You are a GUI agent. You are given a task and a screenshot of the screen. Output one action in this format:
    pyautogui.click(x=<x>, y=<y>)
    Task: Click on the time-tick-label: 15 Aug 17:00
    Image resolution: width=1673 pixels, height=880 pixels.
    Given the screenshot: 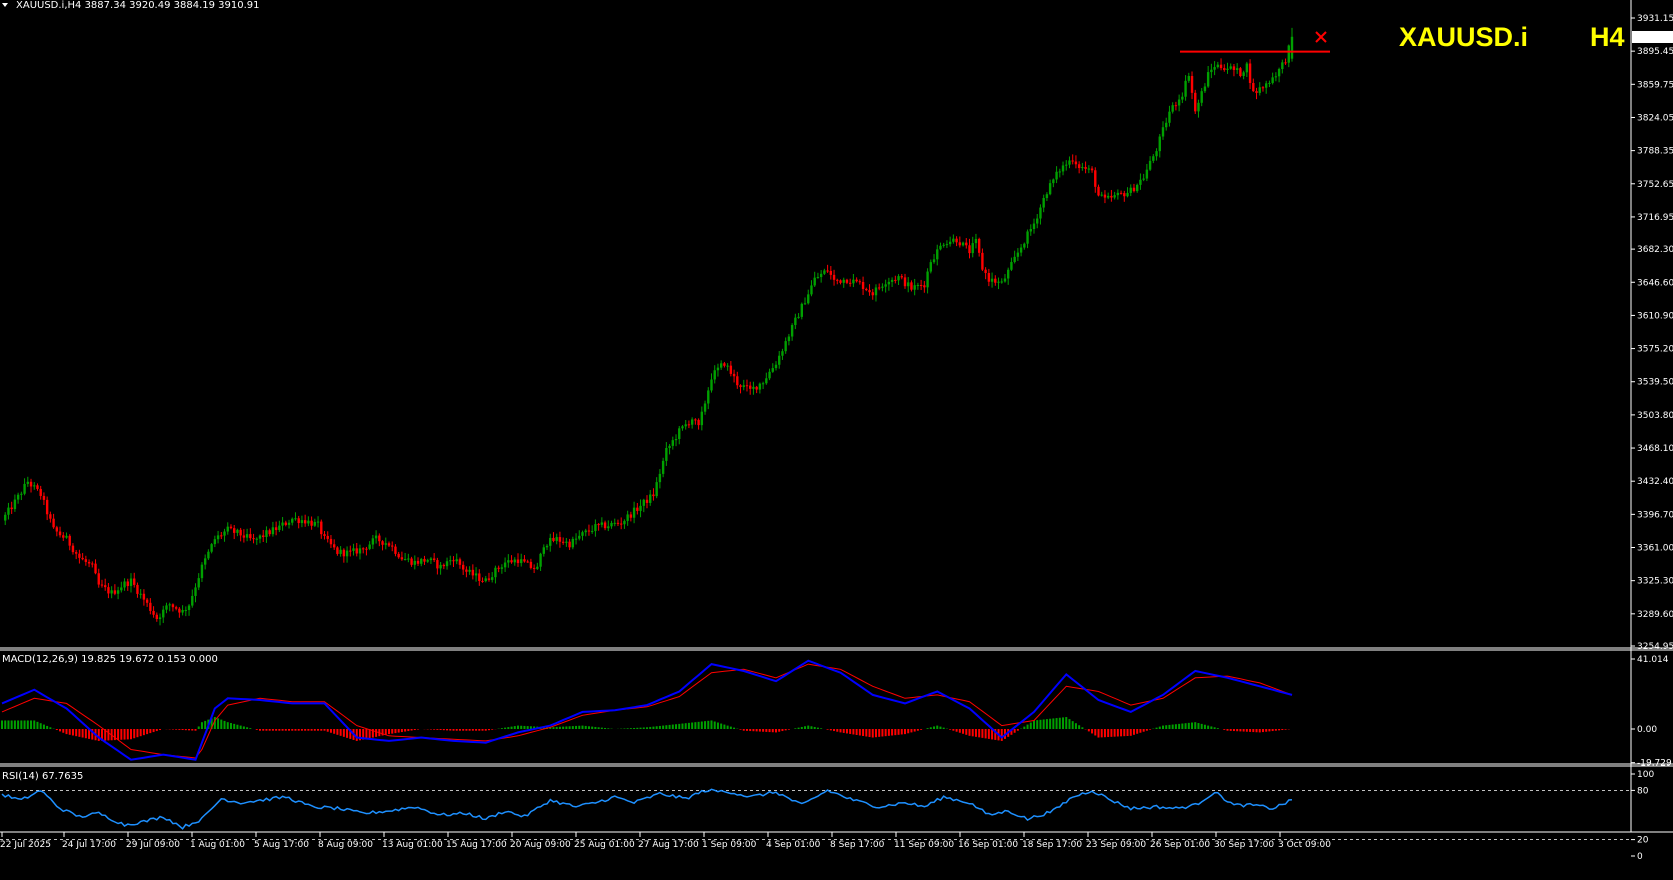 What is the action you would take?
    pyautogui.click(x=476, y=845)
    